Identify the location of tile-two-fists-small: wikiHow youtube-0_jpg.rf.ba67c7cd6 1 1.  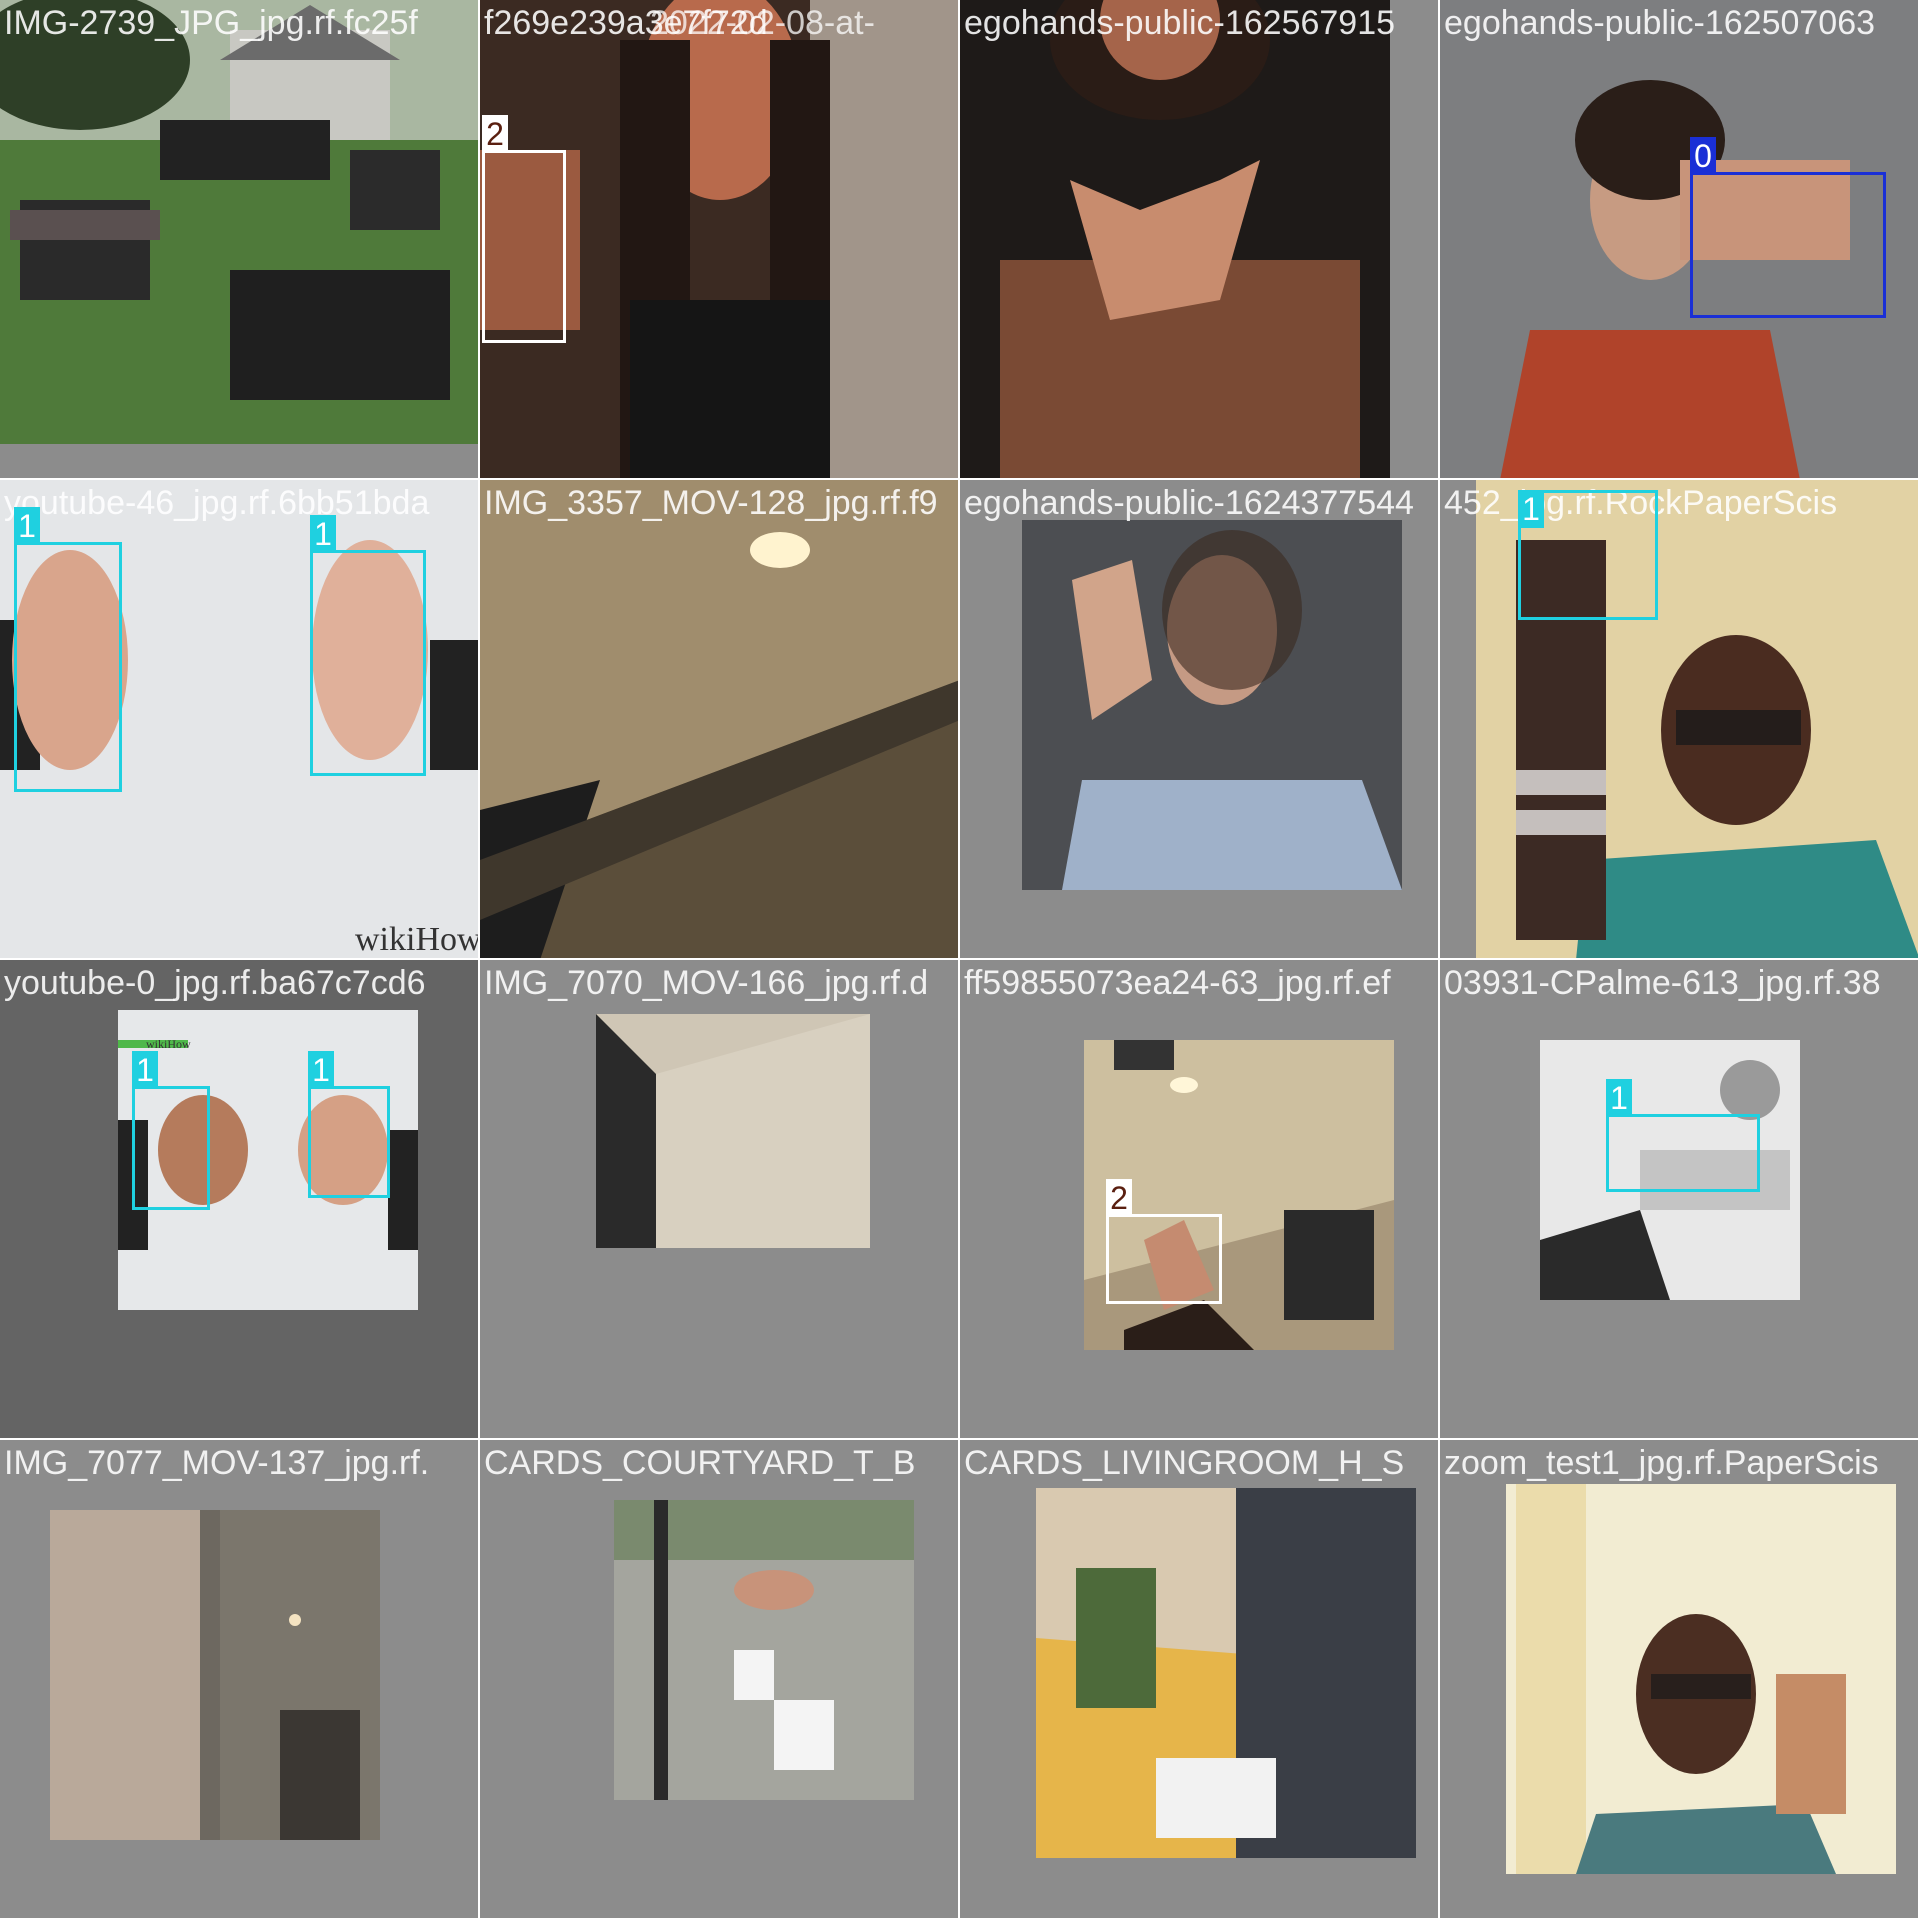
(240, 1200).